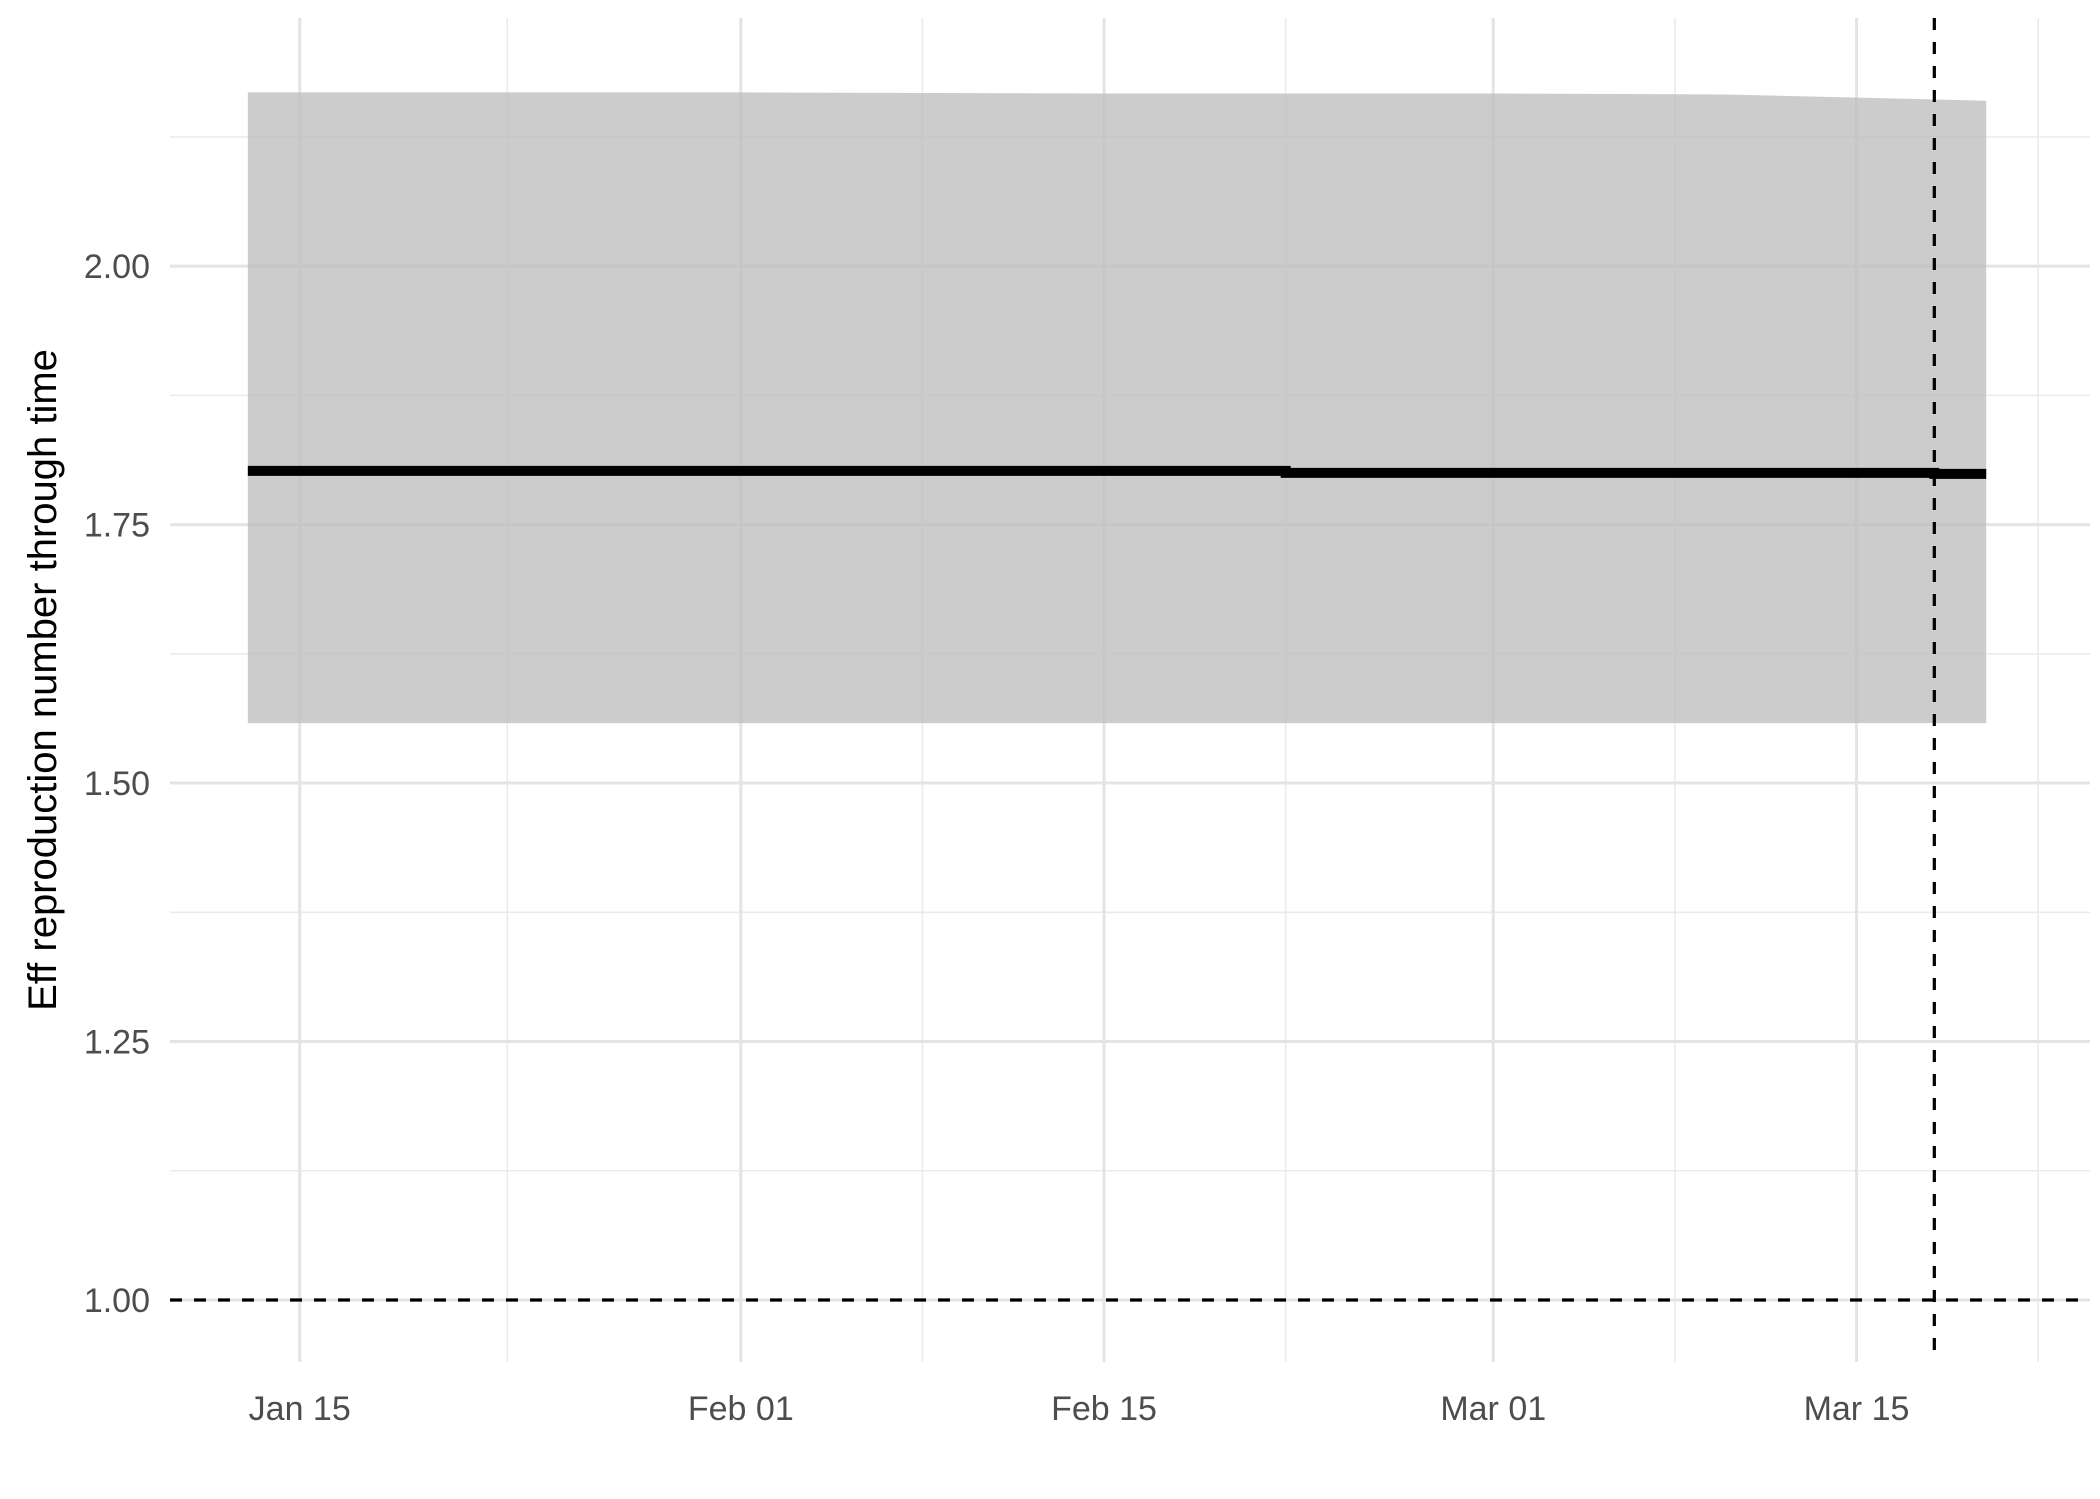  I want to click on y-tick-label: 1.50, so click(117, 784).